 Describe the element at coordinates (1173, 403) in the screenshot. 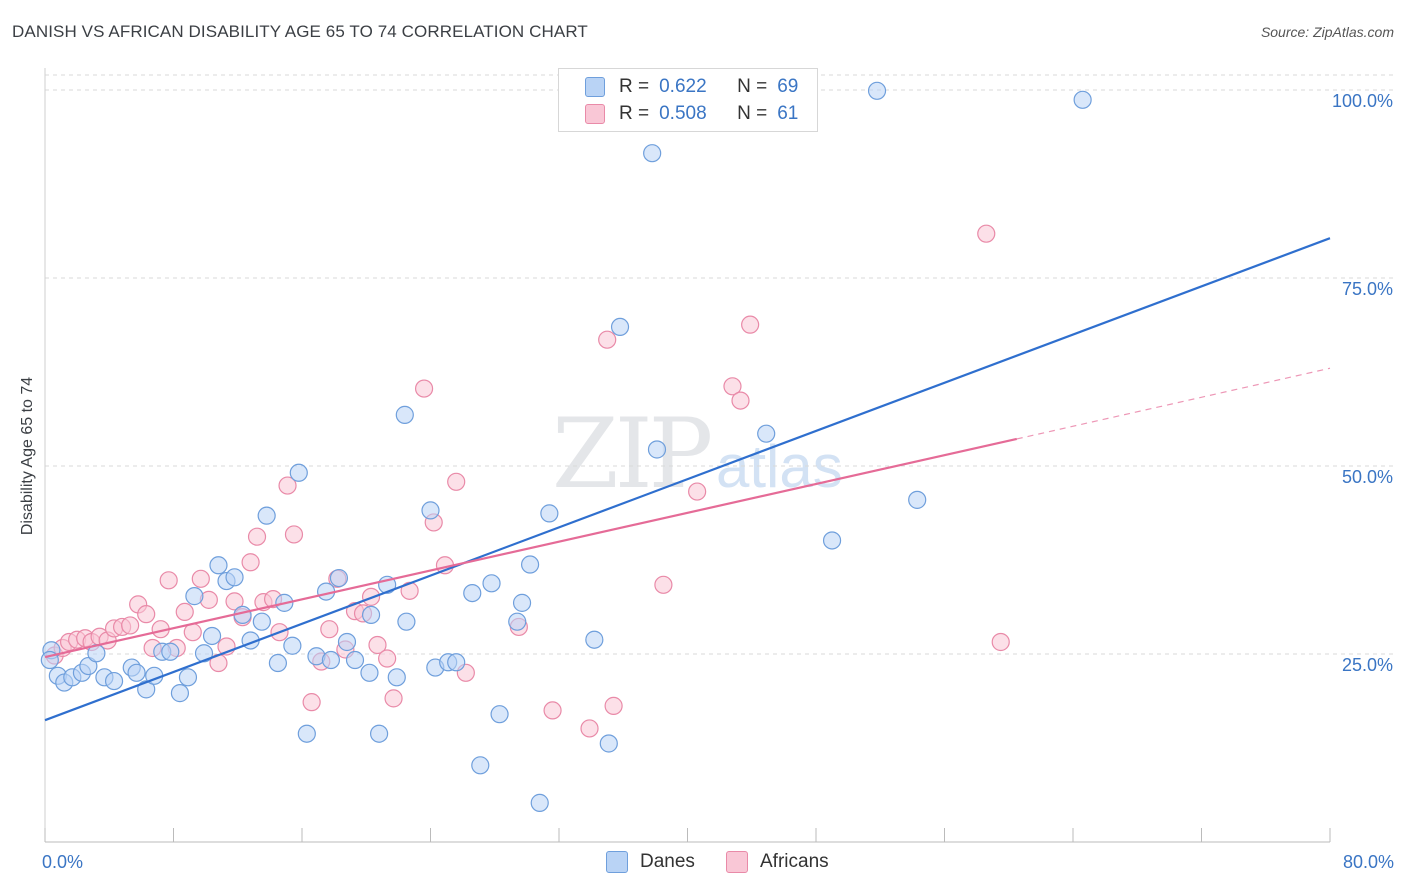

I see `africans-trend-extension` at that location.